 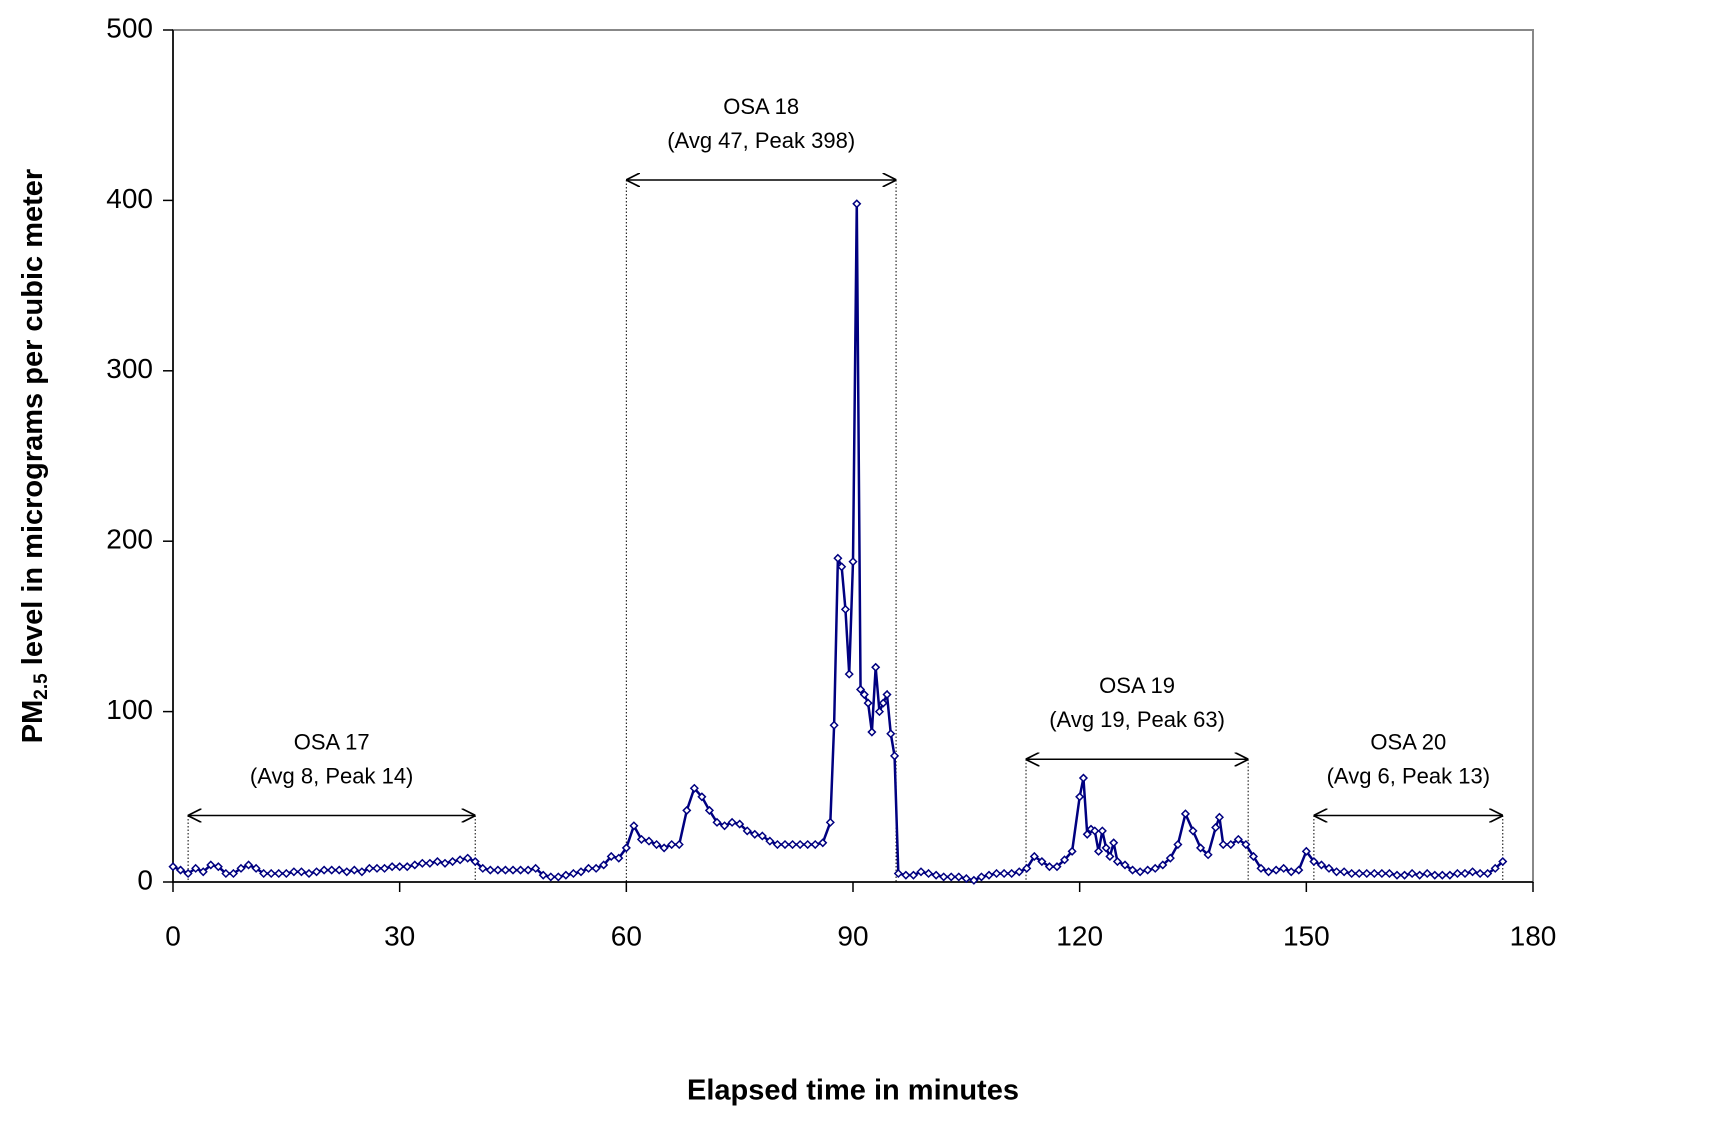 I want to click on annotation-detail: (Avg 47, Peak 398), so click(x=761, y=140).